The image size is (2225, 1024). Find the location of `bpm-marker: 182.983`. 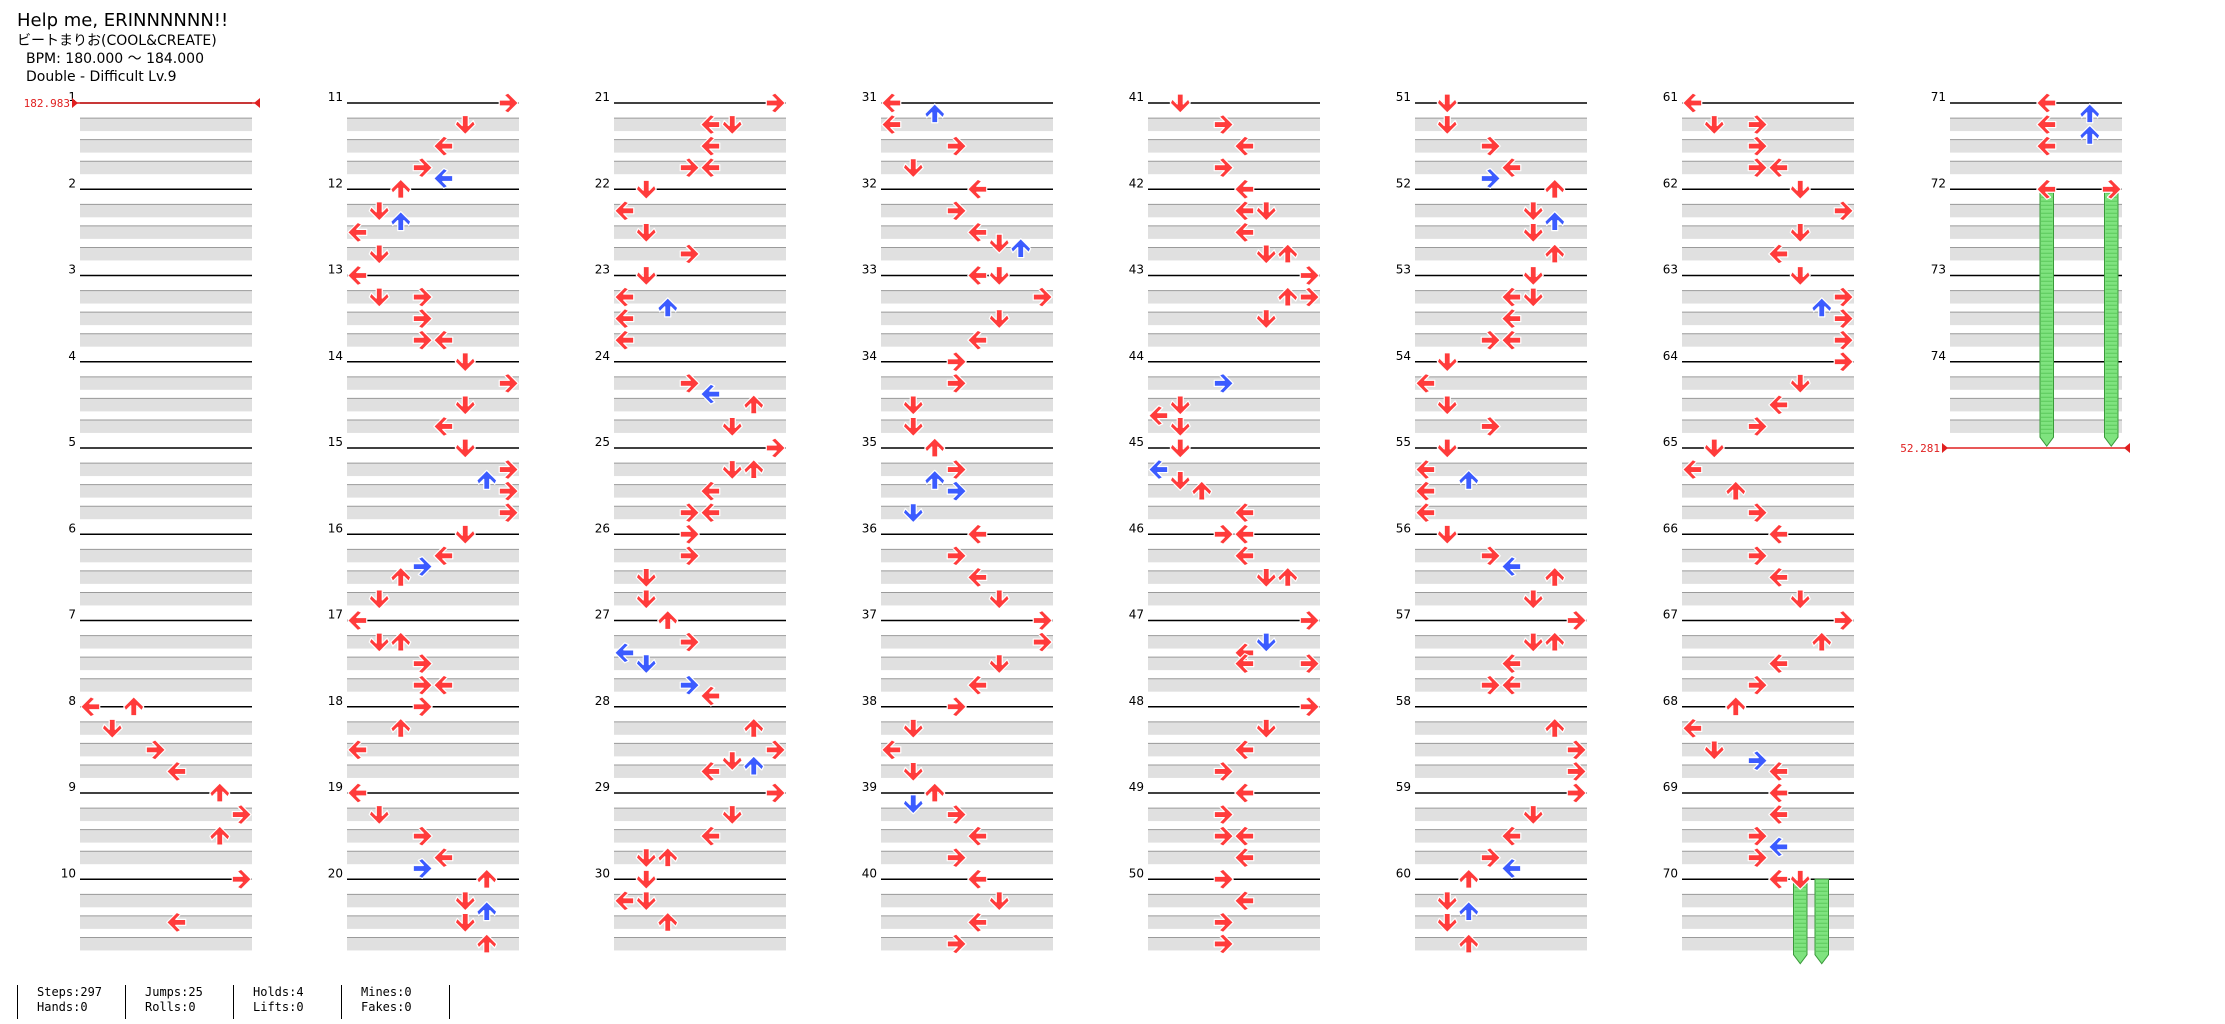

bpm-marker: 182.983 is located at coordinates (142, 103).